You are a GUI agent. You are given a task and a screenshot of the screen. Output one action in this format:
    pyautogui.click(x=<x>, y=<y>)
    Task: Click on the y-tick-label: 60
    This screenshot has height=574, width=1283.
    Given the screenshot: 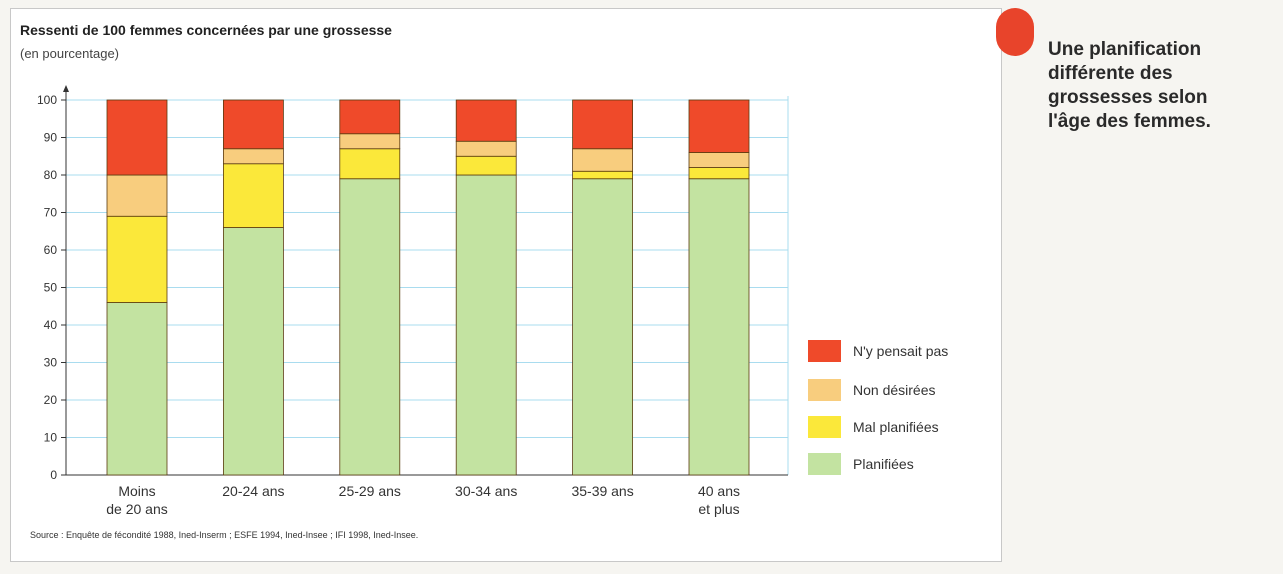 What is the action you would take?
    pyautogui.click(x=51, y=250)
    